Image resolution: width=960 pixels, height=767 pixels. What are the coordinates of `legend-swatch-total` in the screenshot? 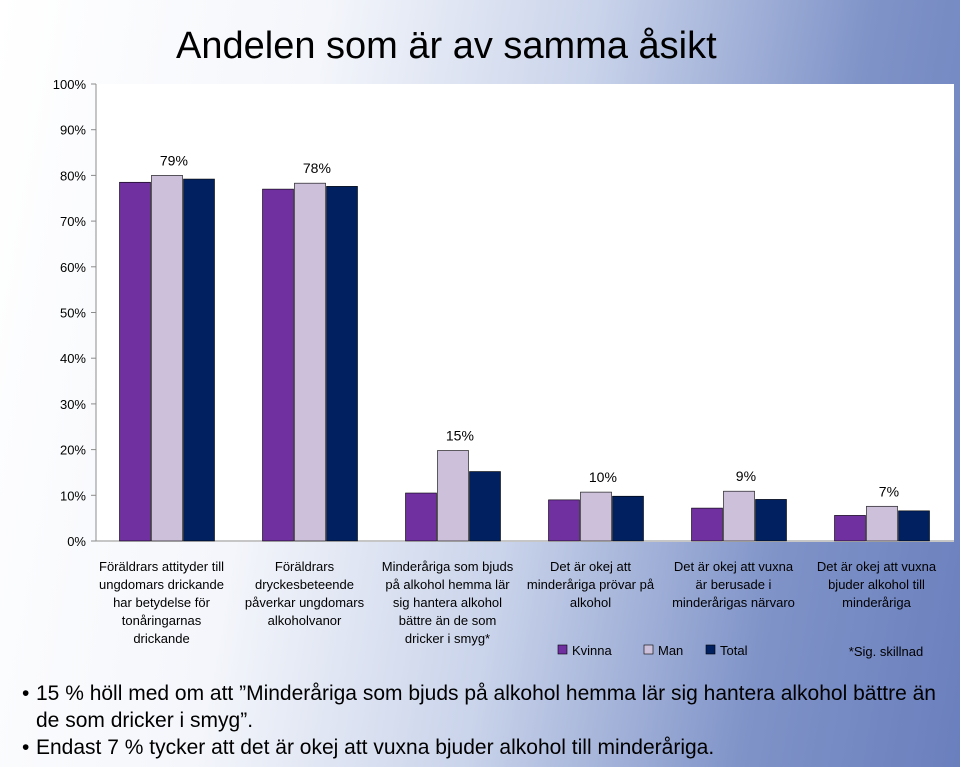 It's located at (710, 649).